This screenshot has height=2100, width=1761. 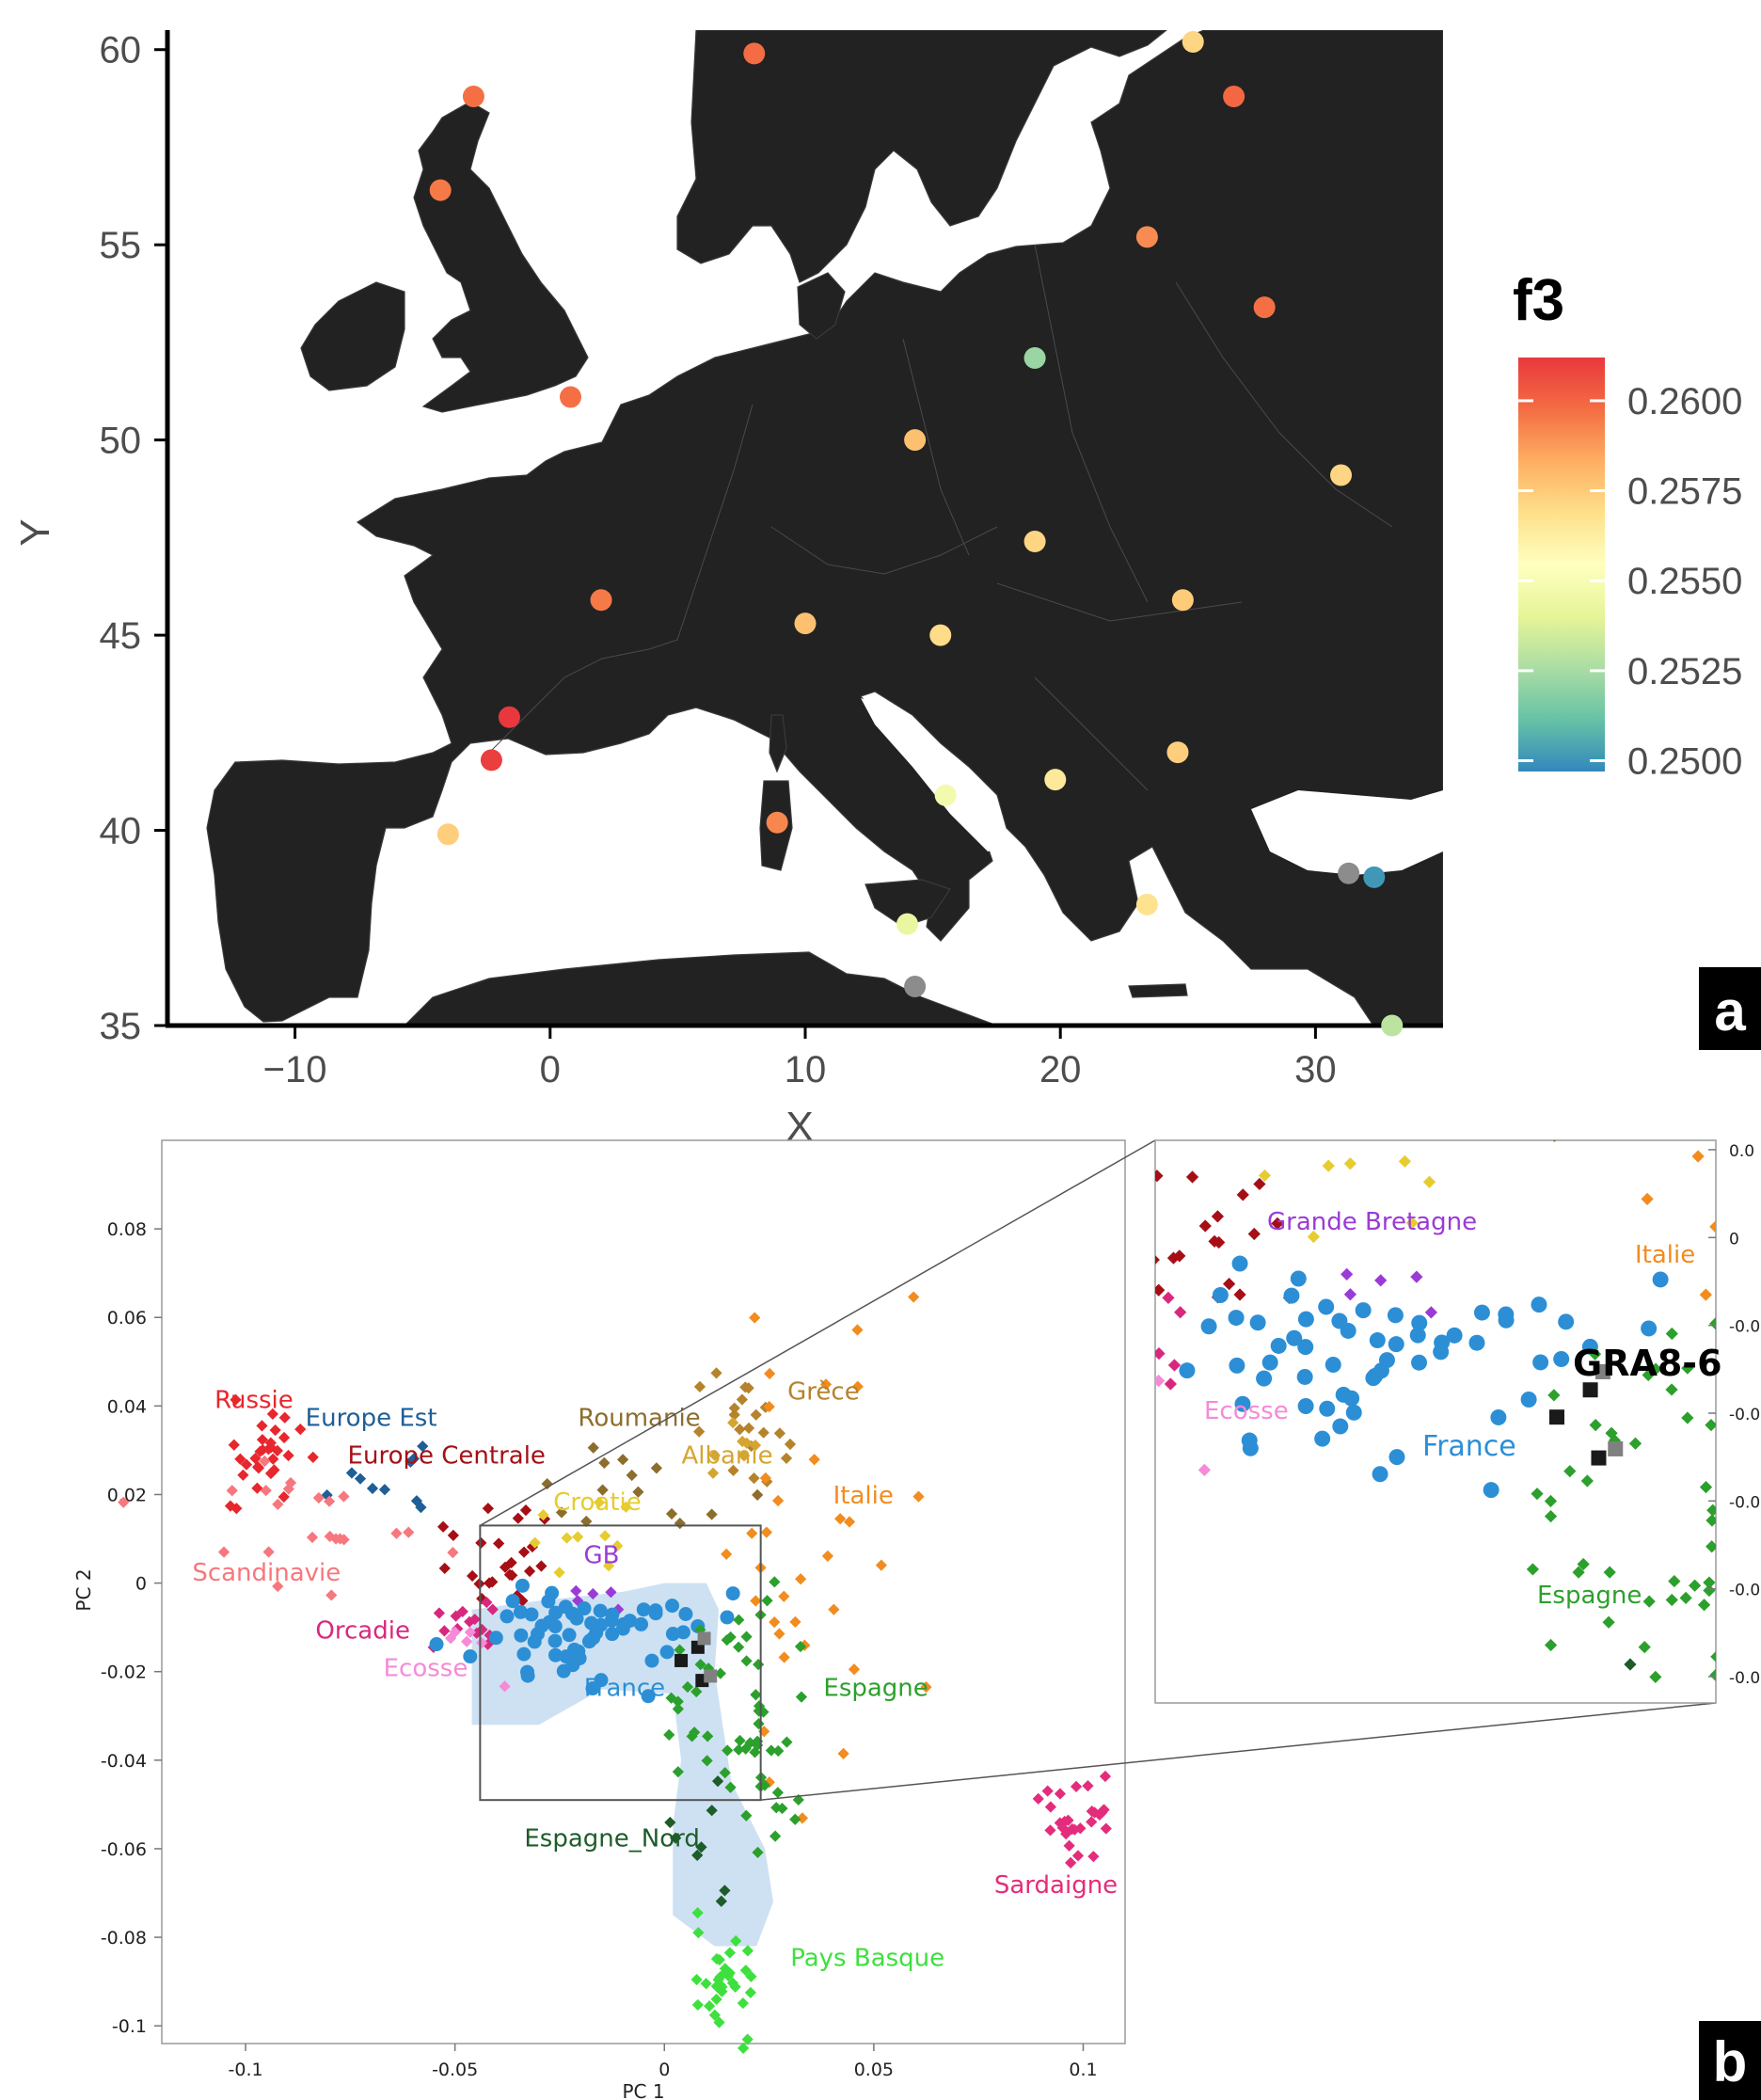 What do you see at coordinates (875, 1689) in the screenshot?
I see `group-label: Espagne` at bounding box center [875, 1689].